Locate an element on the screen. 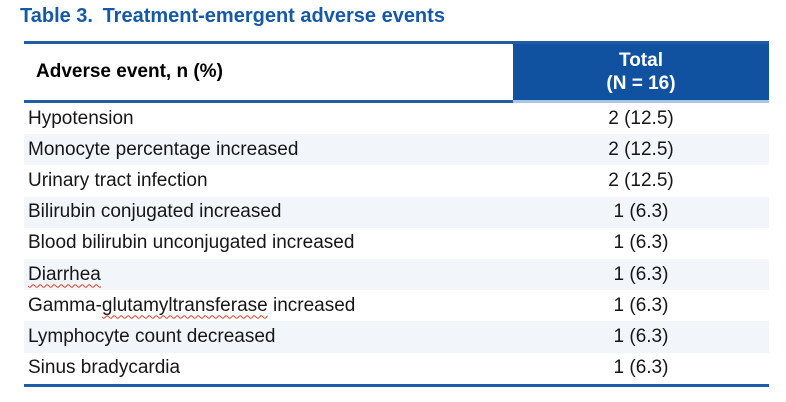 This screenshot has width=786, height=402. table-row: Hypotension 2 (12.5) is located at coordinates (396, 119).